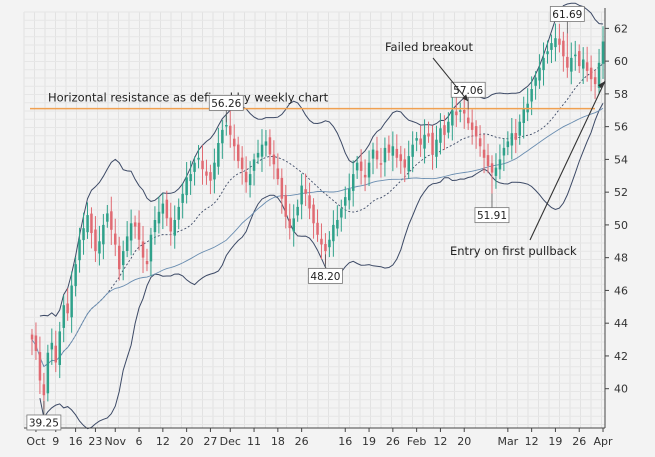 This screenshot has width=655, height=457. Describe the element at coordinates (163, 441) in the screenshot. I see `x-tick-label: 12` at that location.